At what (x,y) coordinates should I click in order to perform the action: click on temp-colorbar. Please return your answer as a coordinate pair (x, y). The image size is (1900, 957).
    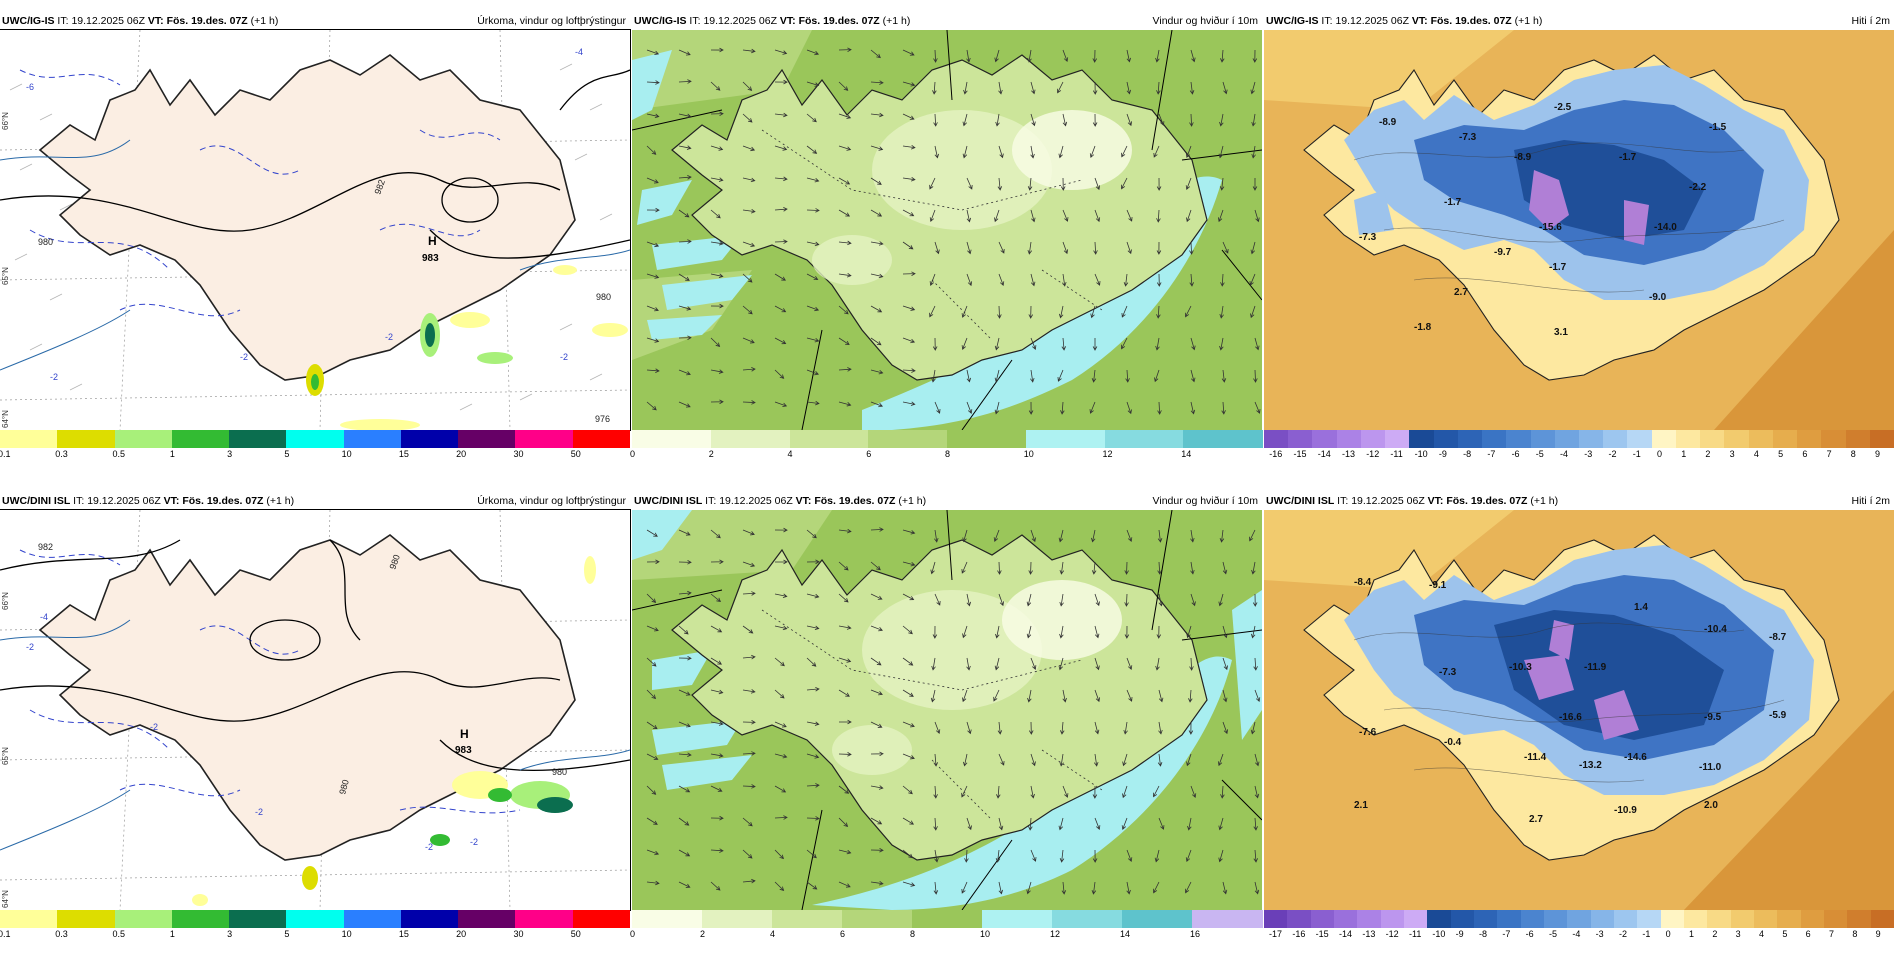
    Looking at the image, I should click on (1579, 439).